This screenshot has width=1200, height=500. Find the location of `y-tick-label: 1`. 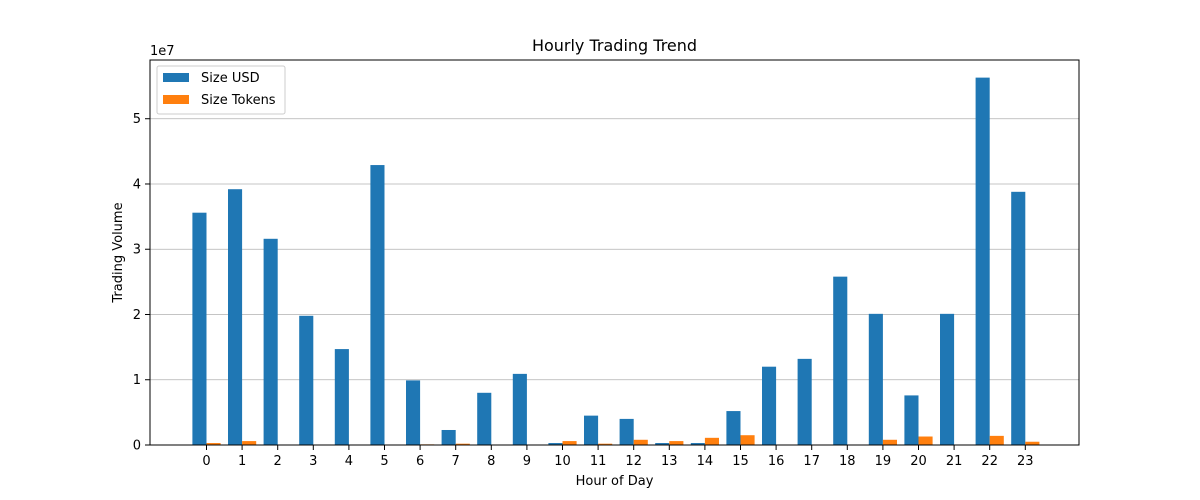

y-tick-label: 1 is located at coordinates (137, 380).